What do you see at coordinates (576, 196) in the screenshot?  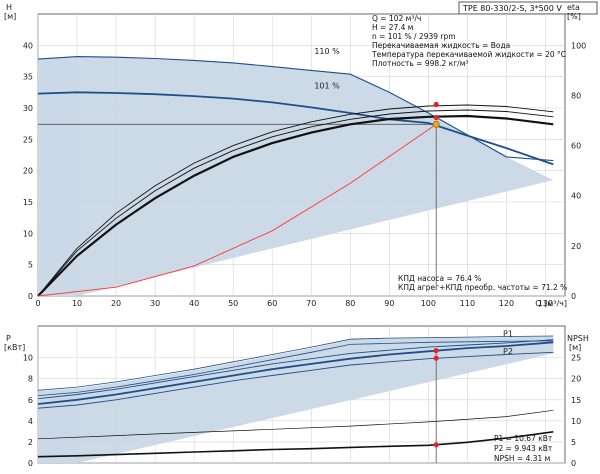 I see `top-eta-tick-label: 40` at bounding box center [576, 196].